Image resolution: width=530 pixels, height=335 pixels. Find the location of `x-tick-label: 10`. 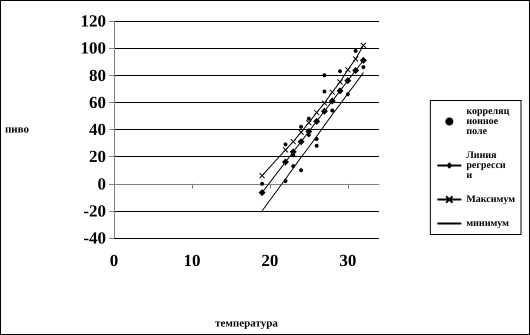

x-tick-label: 10 is located at coordinates (191, 260).